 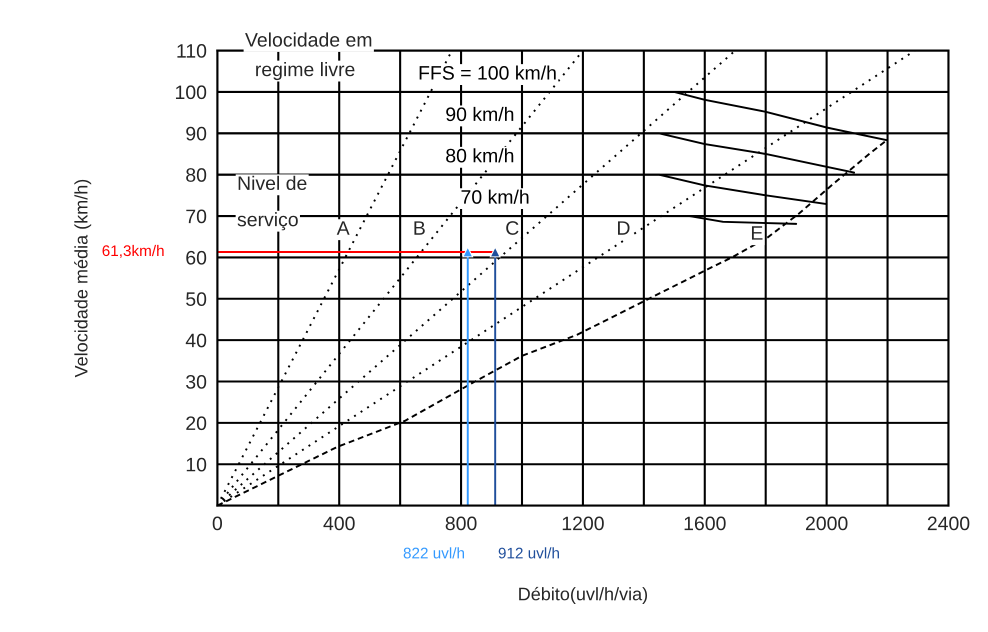 I want to click on y-tick-label: 40, so click(x=196, y=341).